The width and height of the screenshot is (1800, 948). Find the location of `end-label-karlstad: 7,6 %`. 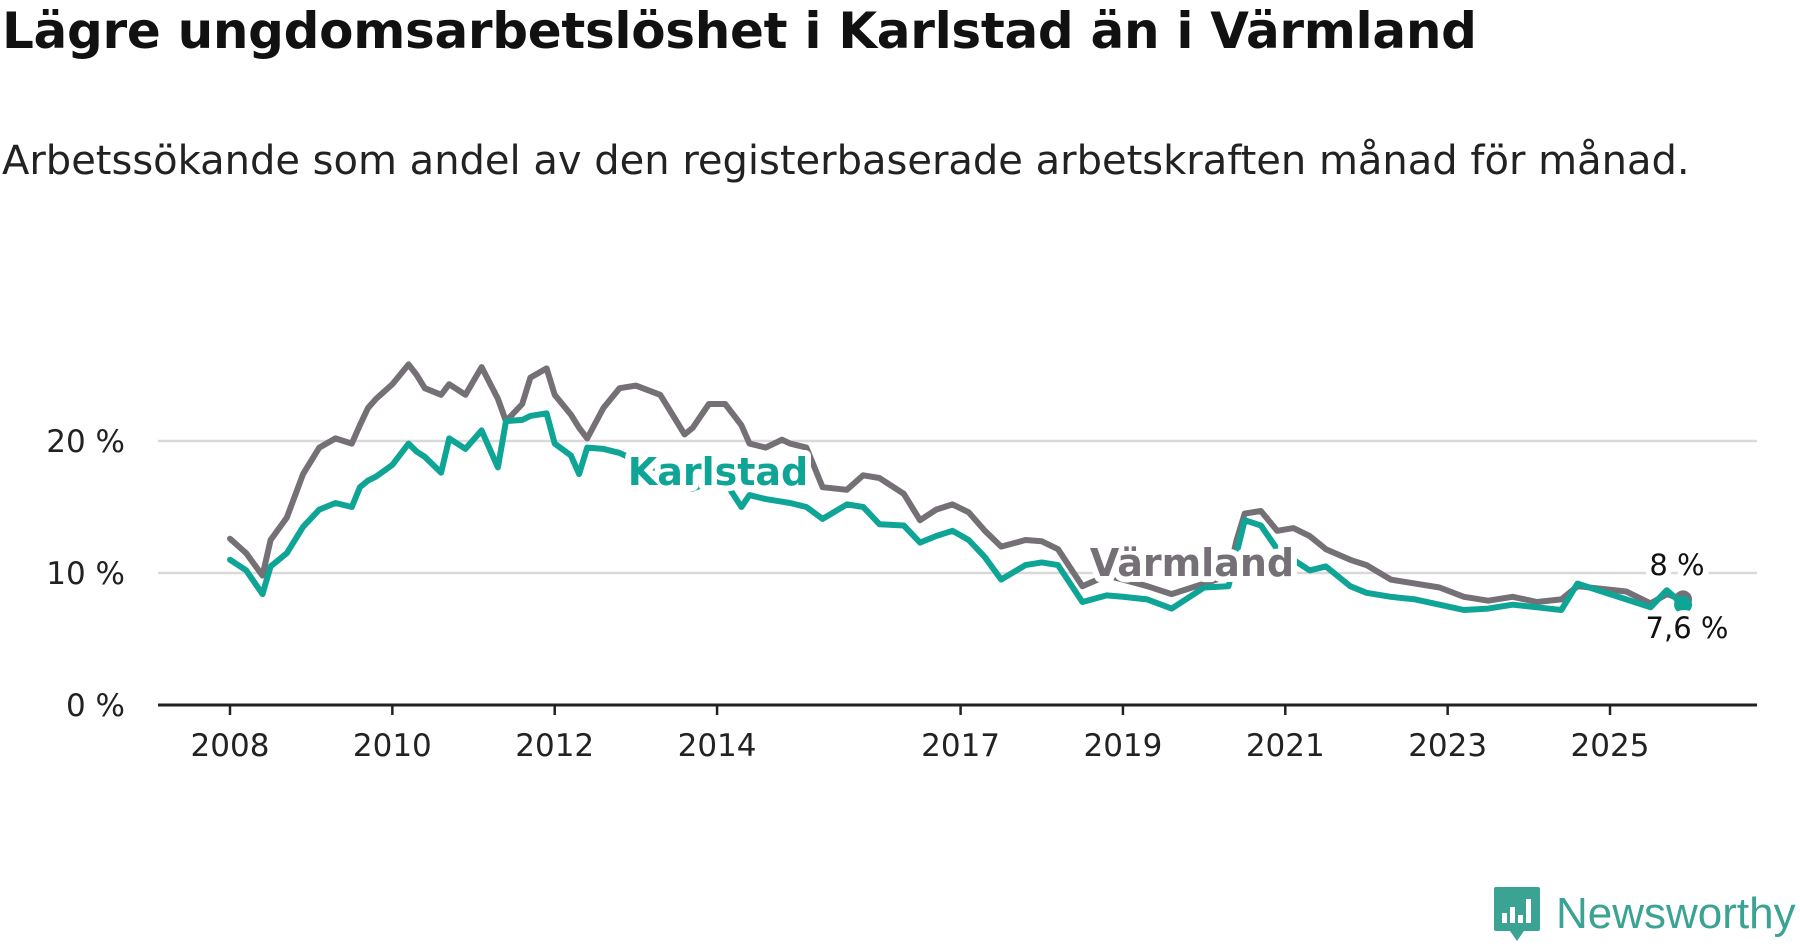

end-label-karlstad: 7,6 % is located at coordinates (1687, 628).